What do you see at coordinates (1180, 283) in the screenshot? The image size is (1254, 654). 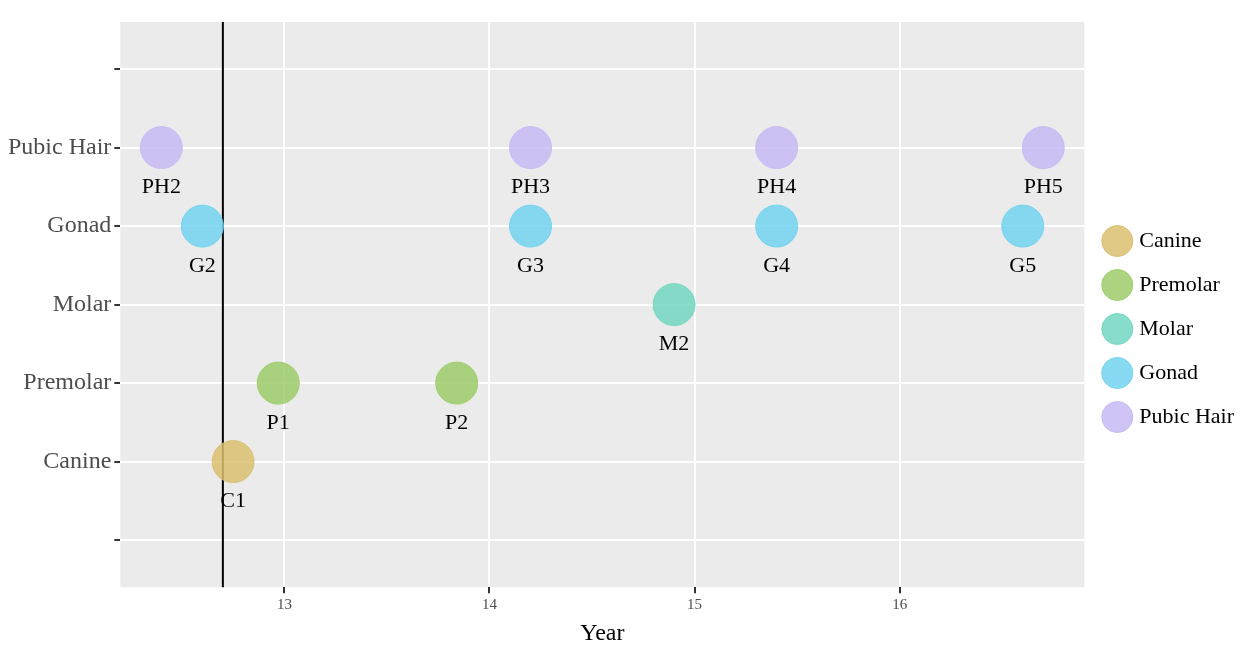 I see `legend-label: Premolar` at bounding box center [1180, 283].